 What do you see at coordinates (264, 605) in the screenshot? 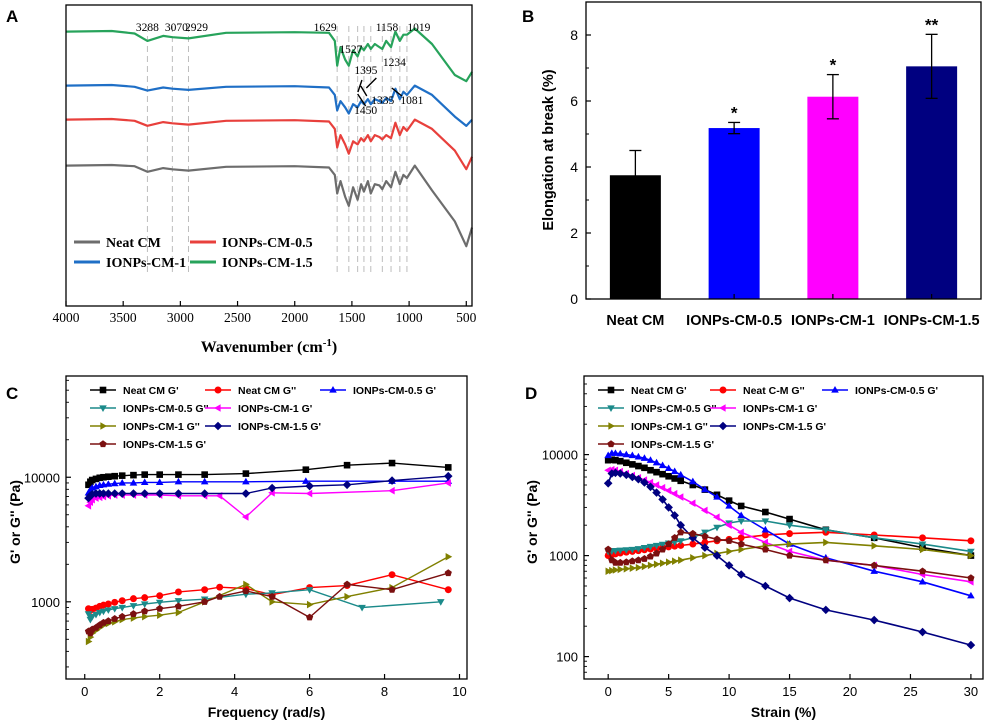
I see `series-line` at bounding box center [264, 605].